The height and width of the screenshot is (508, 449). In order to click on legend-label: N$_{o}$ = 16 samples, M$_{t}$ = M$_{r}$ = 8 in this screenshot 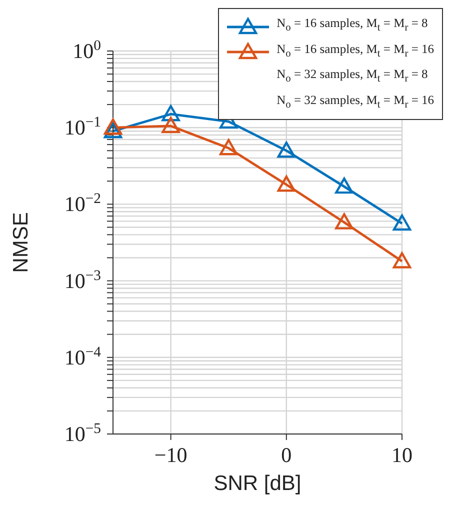, I will do `click(352, 25)`.